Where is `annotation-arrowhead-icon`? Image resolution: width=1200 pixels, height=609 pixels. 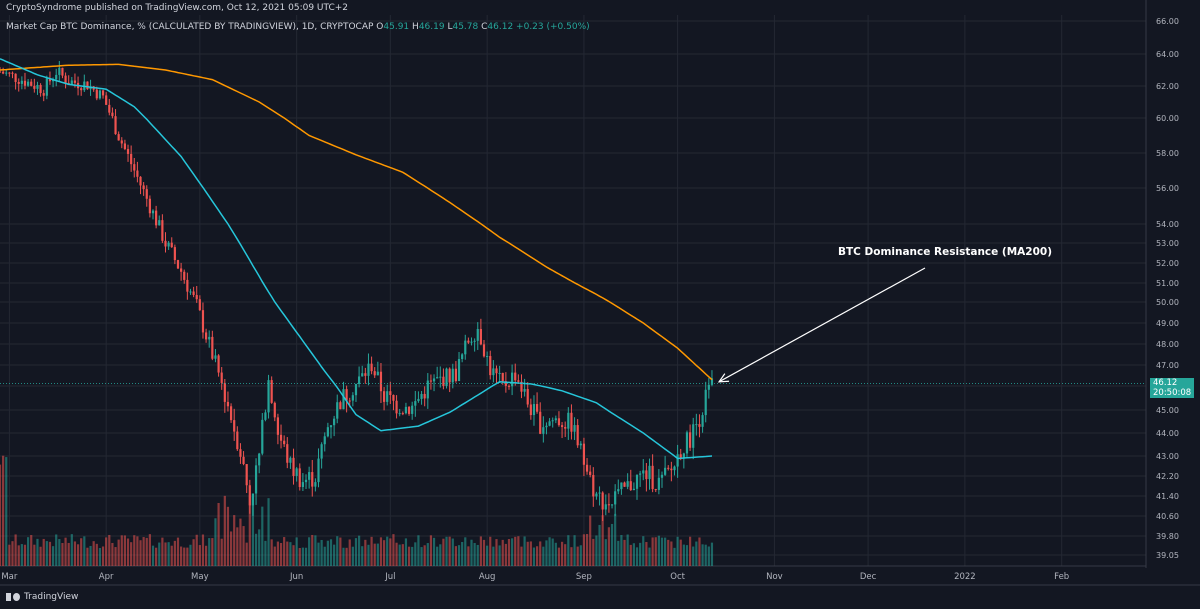 annotation-arrowhead-icon is located at coordinates (723, 378).